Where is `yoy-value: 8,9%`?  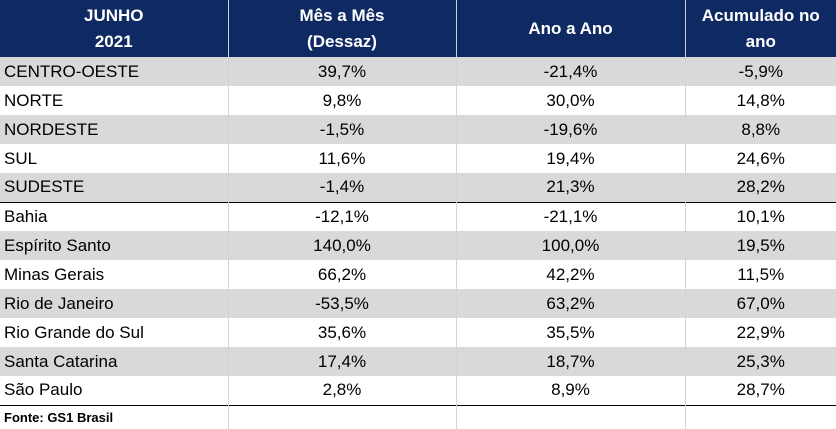 yoy-value: 8,9% is located at coordinates (571, 390).